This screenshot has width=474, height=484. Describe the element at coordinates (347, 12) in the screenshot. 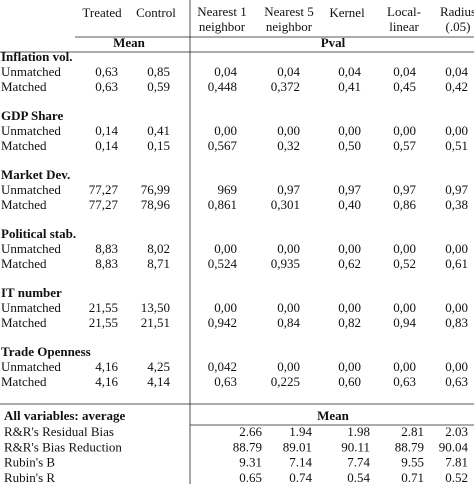

I see `column-header: Kernel` at that location.